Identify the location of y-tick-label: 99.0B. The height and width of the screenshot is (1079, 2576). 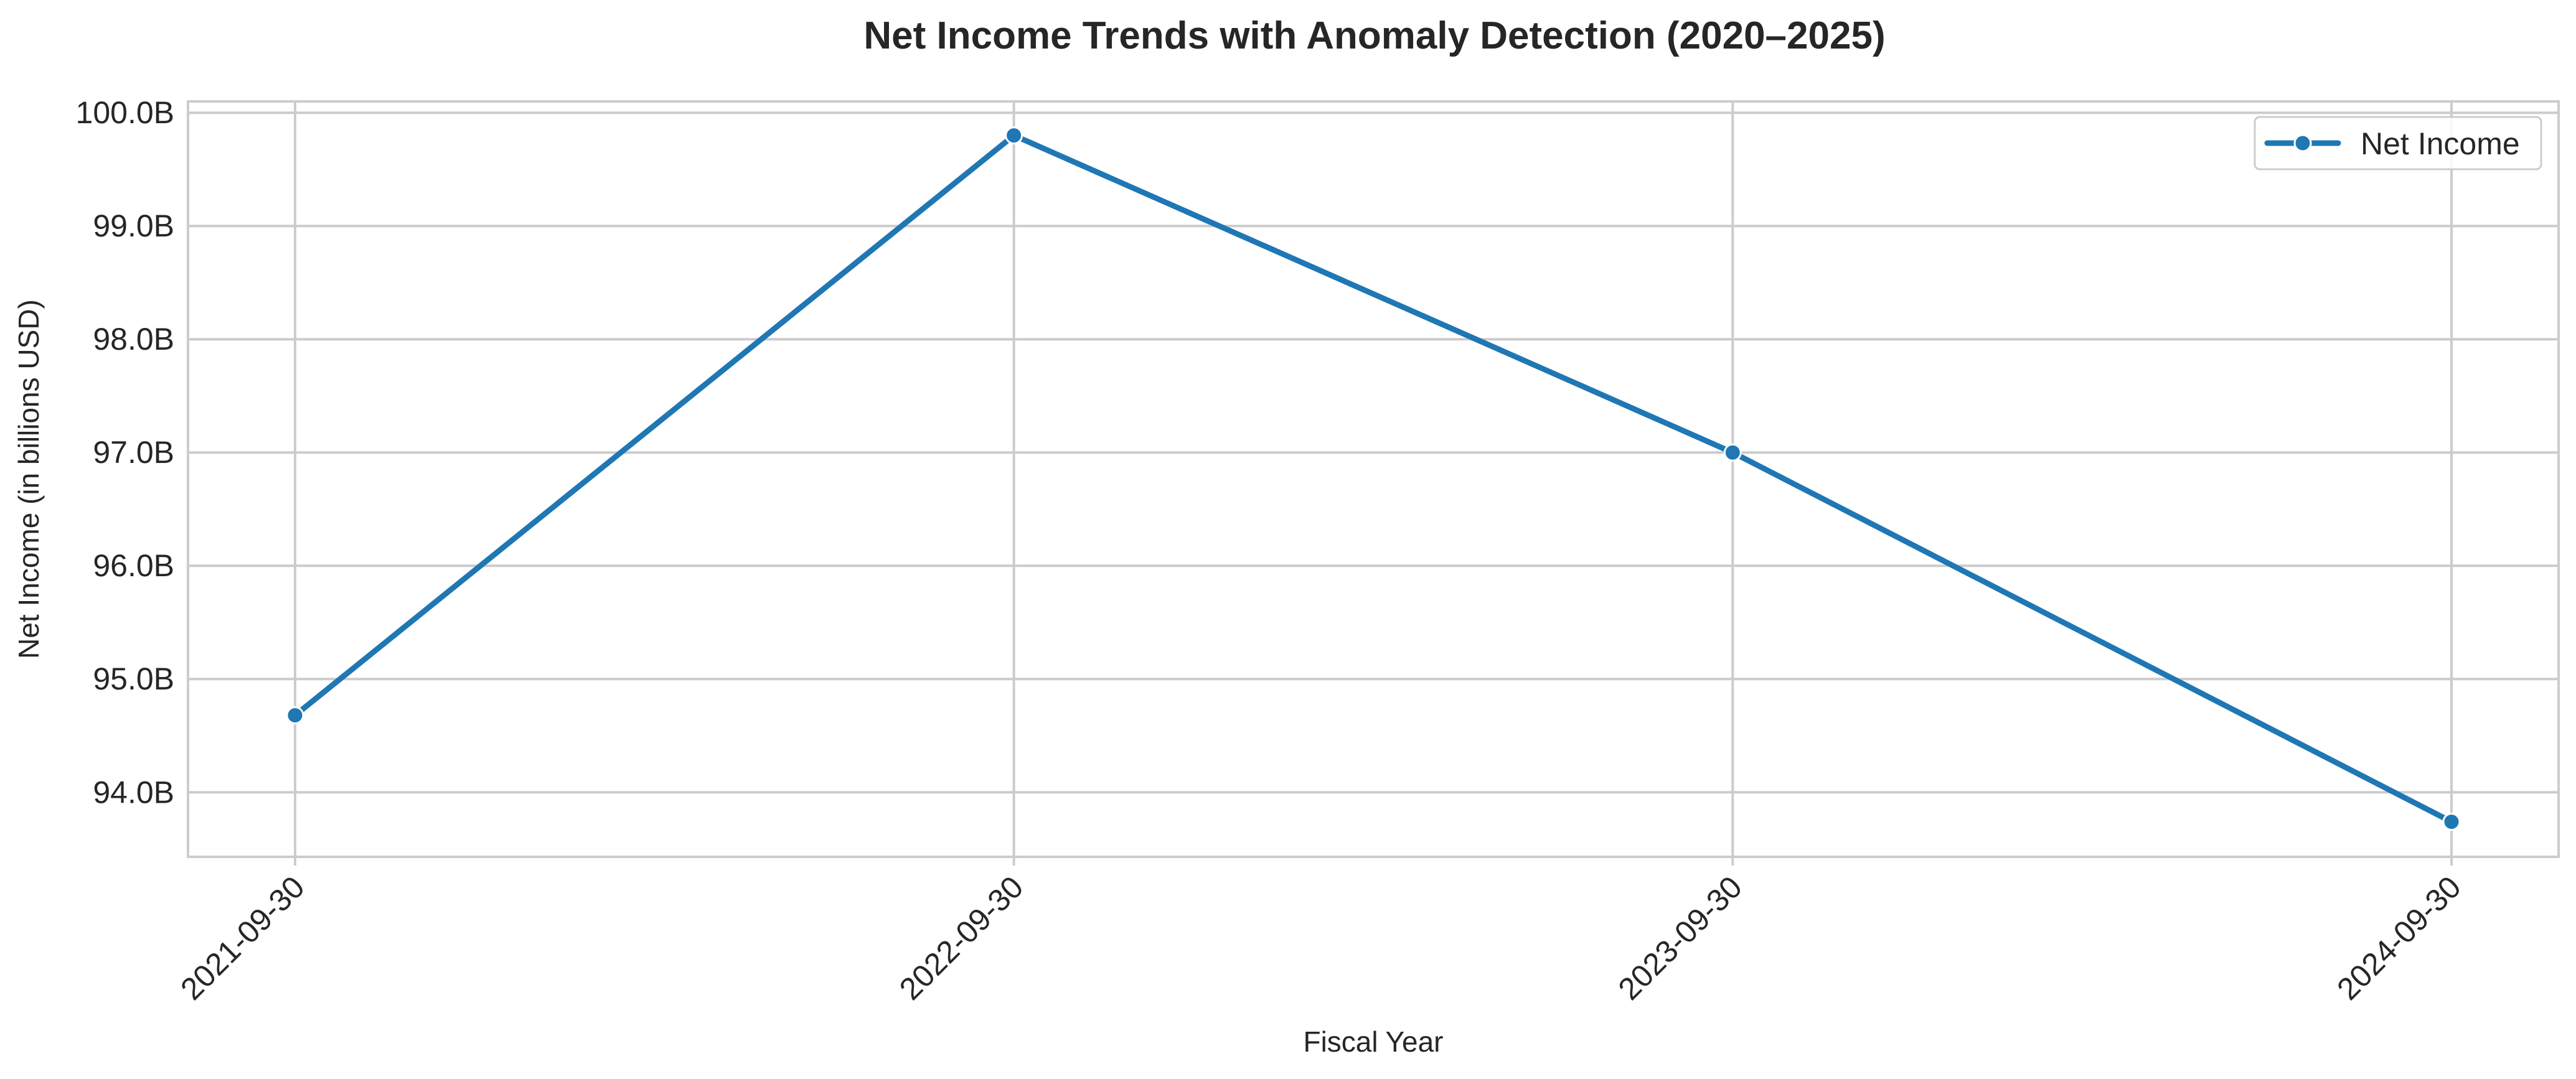
(133, 226).